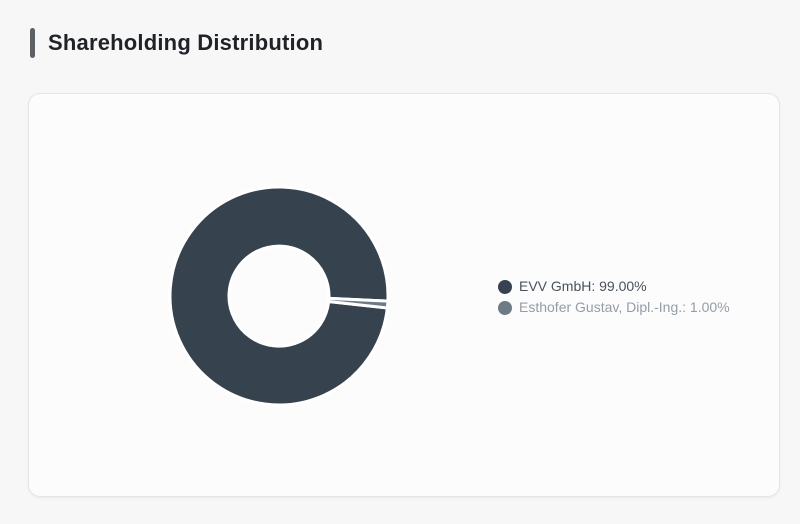  I want to click on donut-slice-EVV GmbH, so click(279, 296).